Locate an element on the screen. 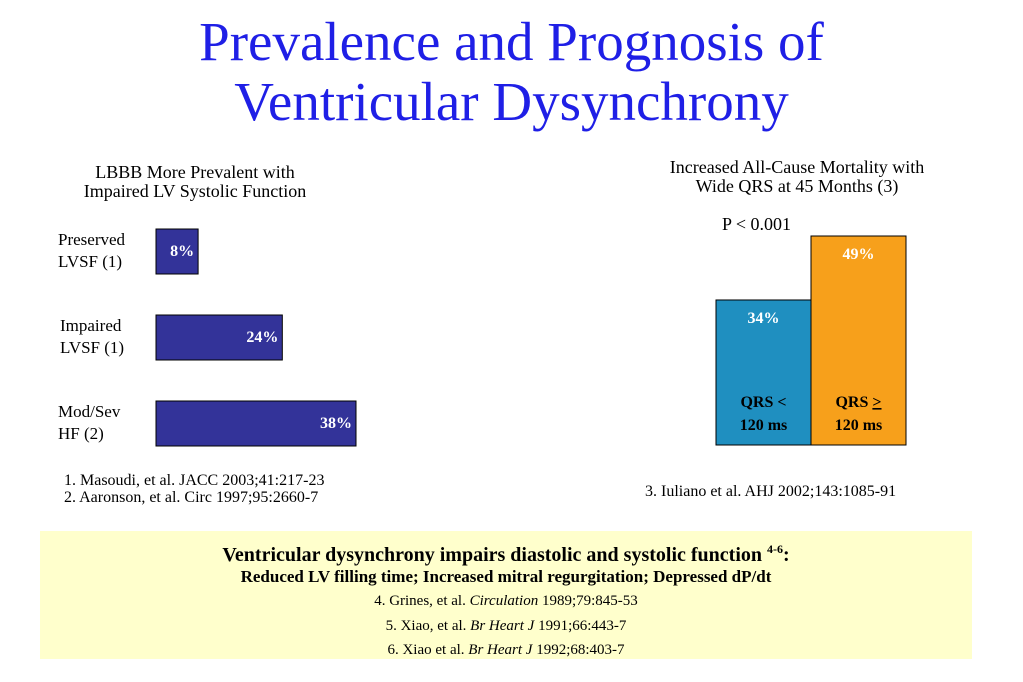 This screenshot has width=1023, height=682. left-category-label-3-line-2: HF (2) is located at coordinates (81, 433).